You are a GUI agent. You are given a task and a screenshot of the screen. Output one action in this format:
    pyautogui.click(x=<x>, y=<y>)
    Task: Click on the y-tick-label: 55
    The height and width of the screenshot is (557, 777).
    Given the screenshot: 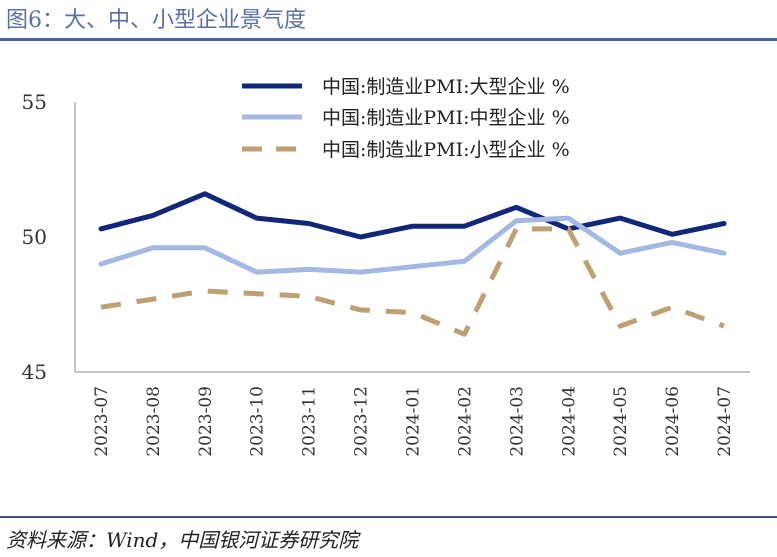 What is the action you would take?
    pyautogui.click(x=34, y=102)
    